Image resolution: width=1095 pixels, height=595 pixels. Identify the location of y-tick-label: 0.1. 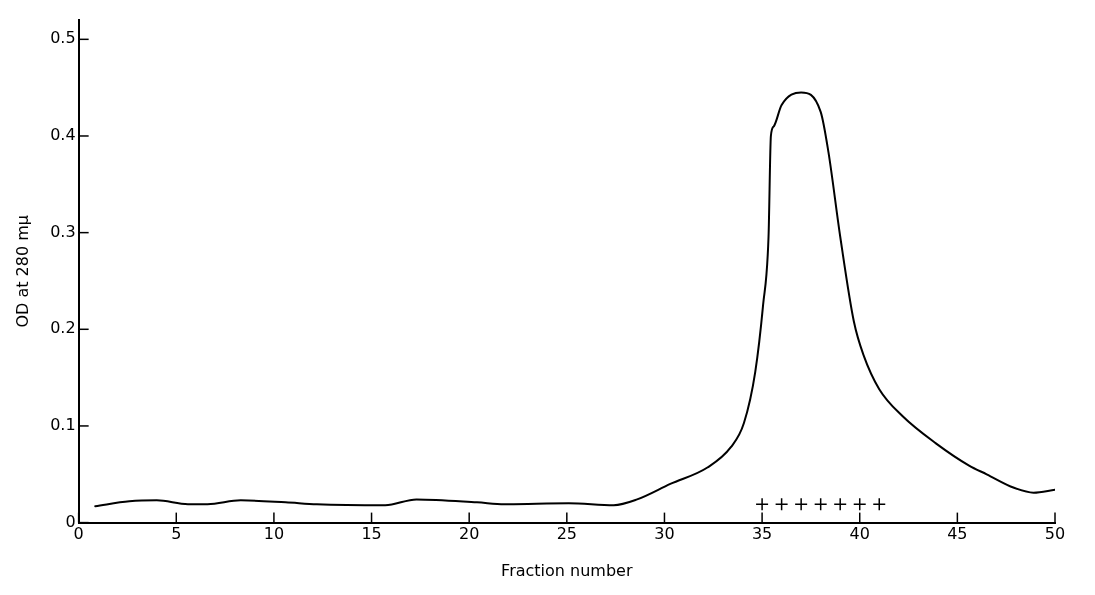
(63, 425).